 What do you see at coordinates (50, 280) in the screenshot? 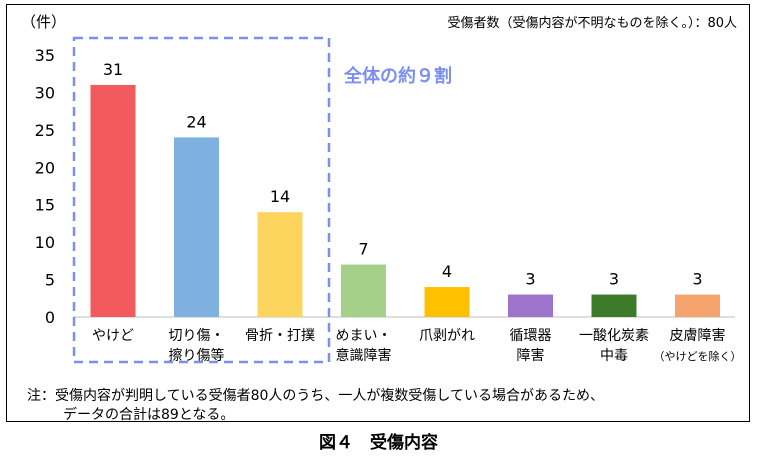
I see `y-tick-label-1: 5` at bounding box center [50, 280].